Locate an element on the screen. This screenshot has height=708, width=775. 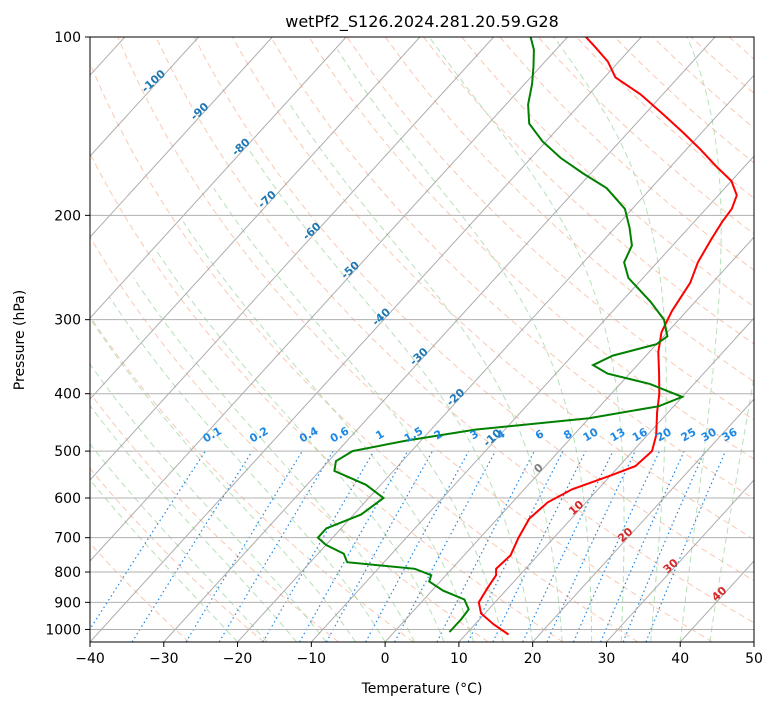
y-tick-label: 500 is located at coordinates (67, 452).